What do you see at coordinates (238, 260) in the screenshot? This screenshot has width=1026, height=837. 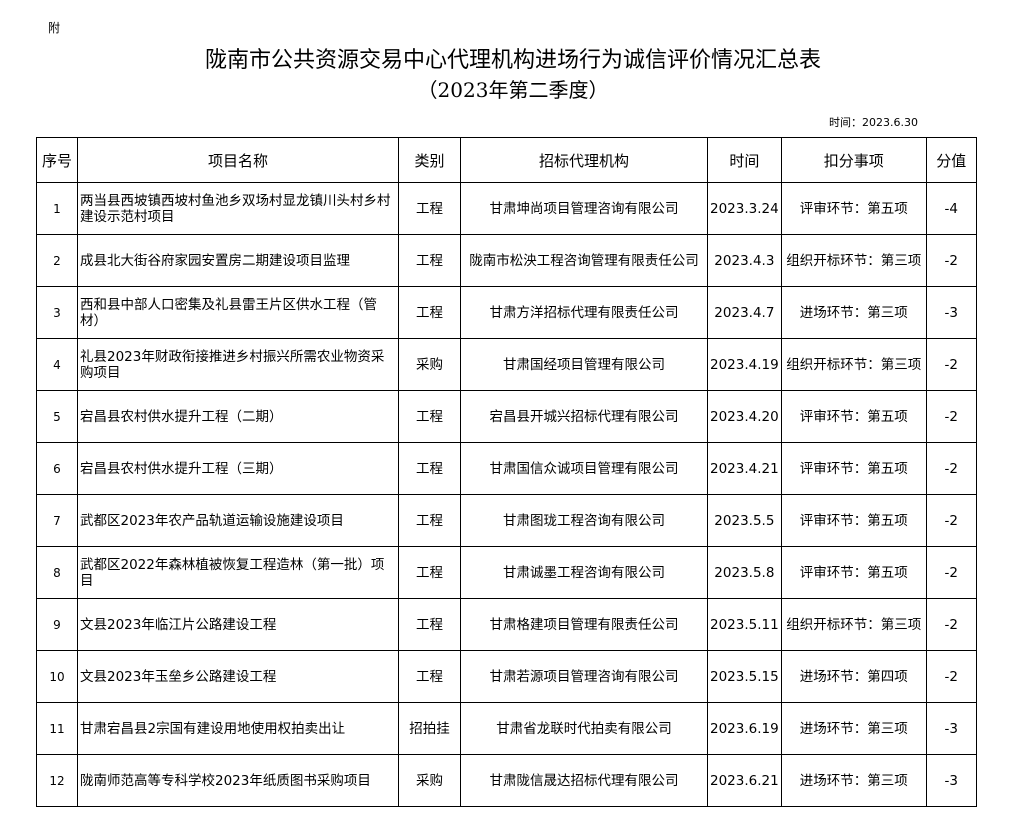 I see `cell-name: 成县北大街谷府家园安置房二期建设项目监理` at bounding box center [238, 260].